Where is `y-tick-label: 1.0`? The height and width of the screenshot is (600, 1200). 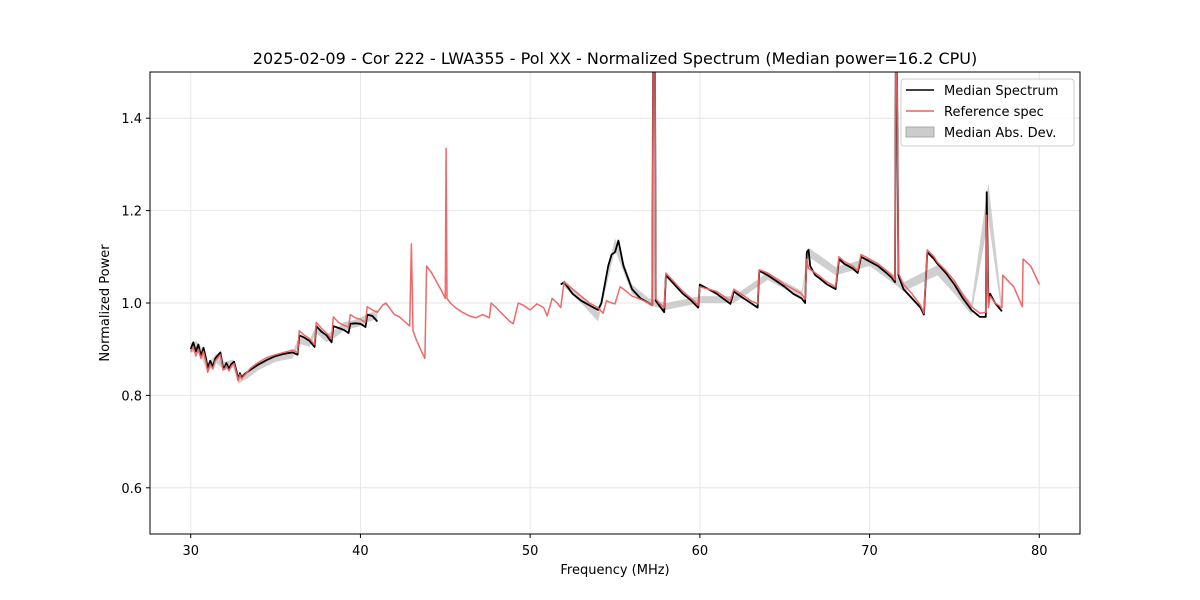
y-tick-label: 1.0 is located at coordinates (131, 304).